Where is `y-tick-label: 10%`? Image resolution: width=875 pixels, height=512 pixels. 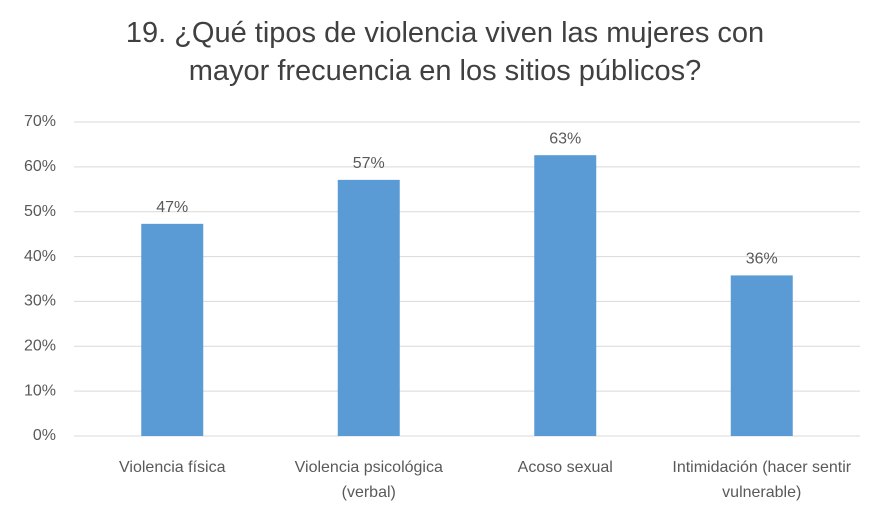 y-tick-label: 10% is located at coordinates (40, 390).